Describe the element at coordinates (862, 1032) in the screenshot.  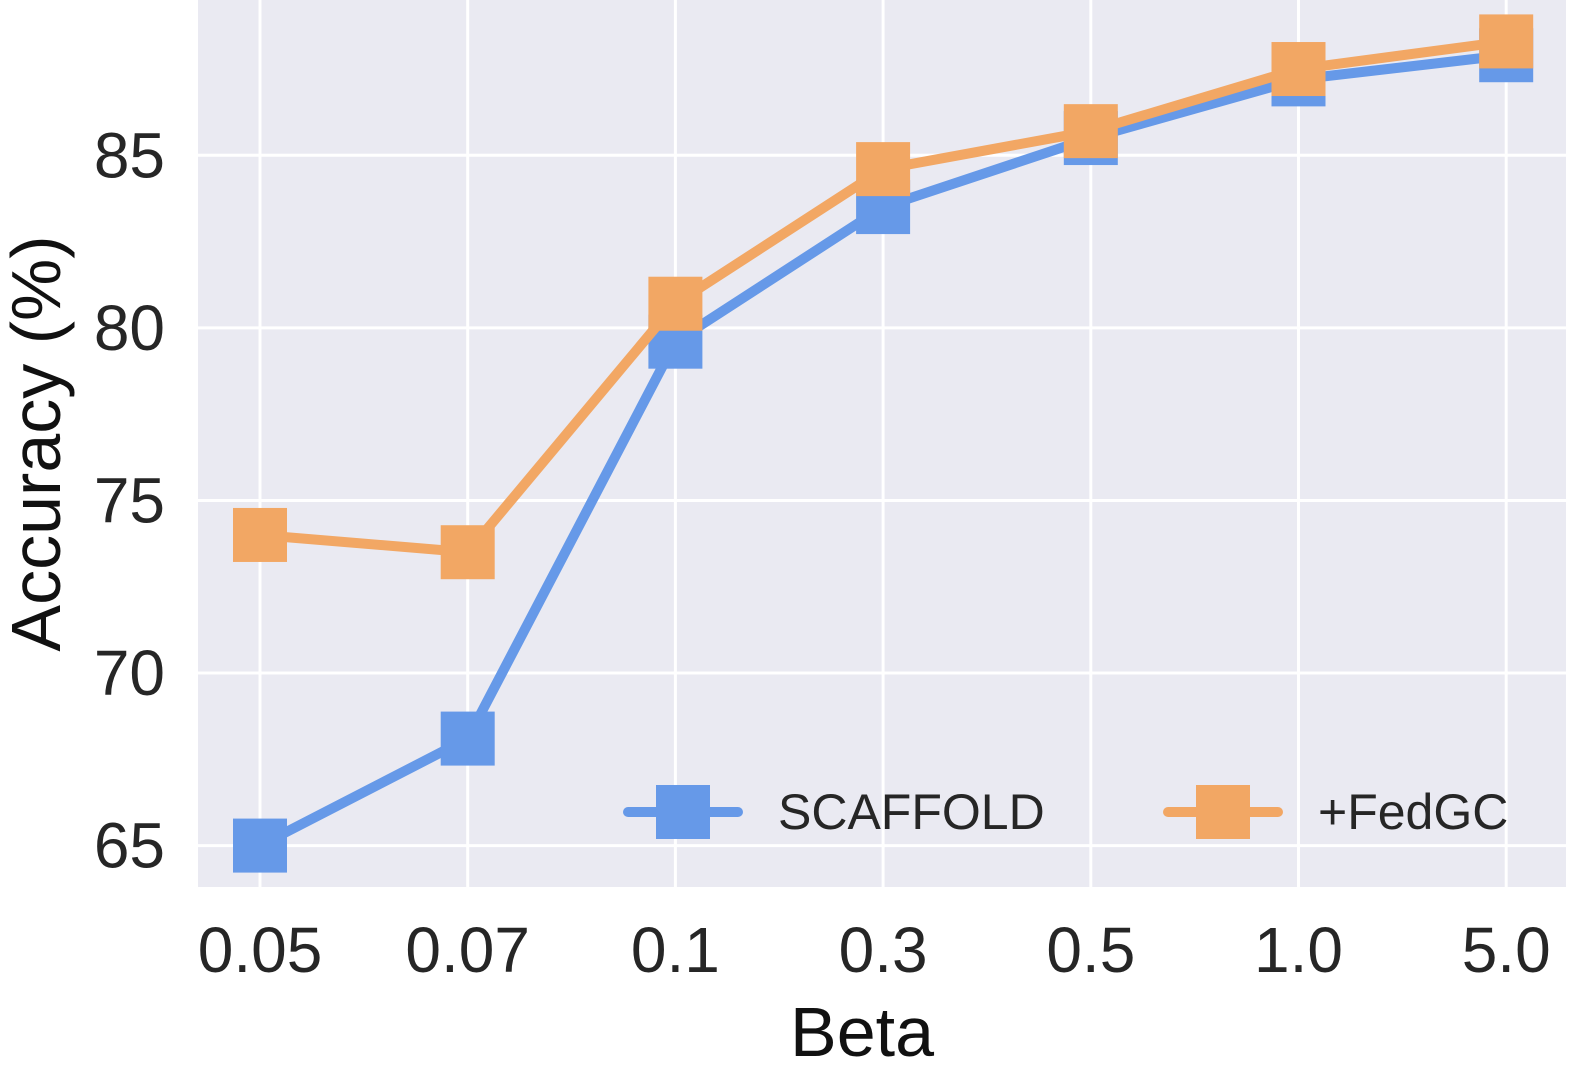
I see `x-axis-label: Beta` at that location.